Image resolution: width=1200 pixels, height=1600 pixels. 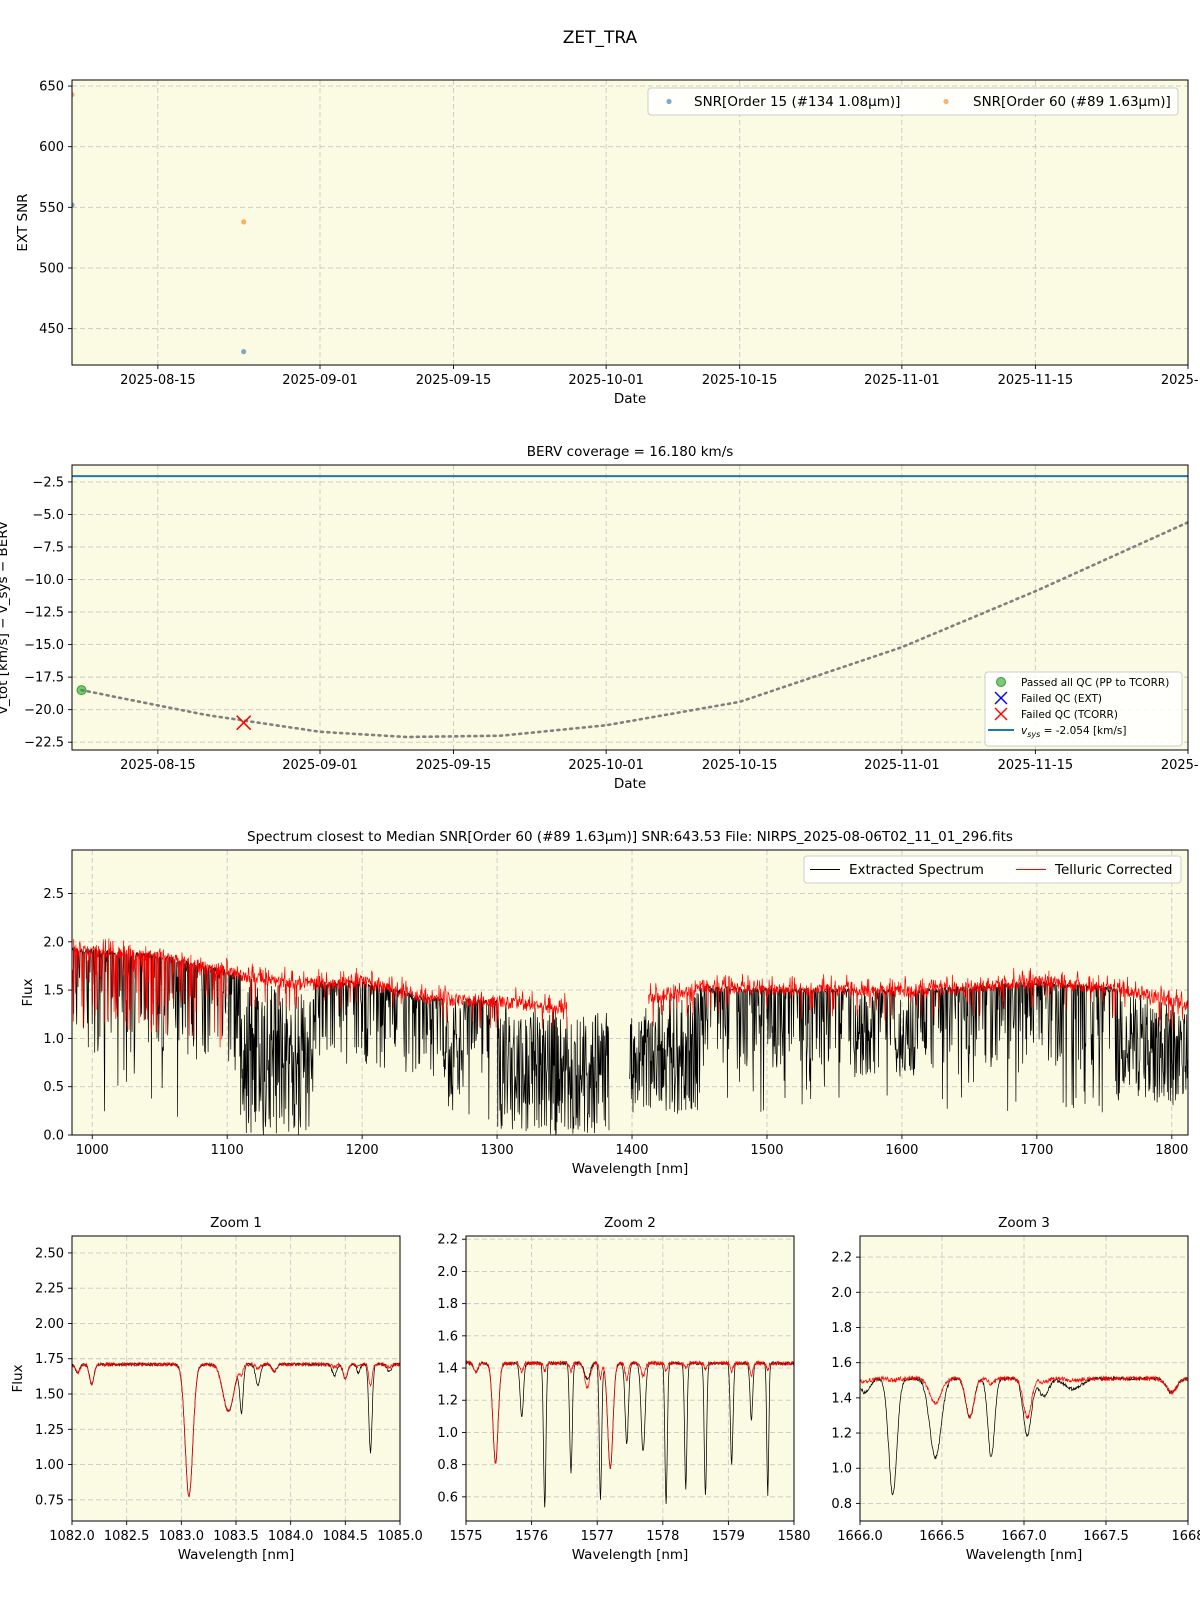 What do you see at coordinates (362, 1150) in the screenshot?
I see `x-tick-label: 1200` at bounding box center [362, 1150].